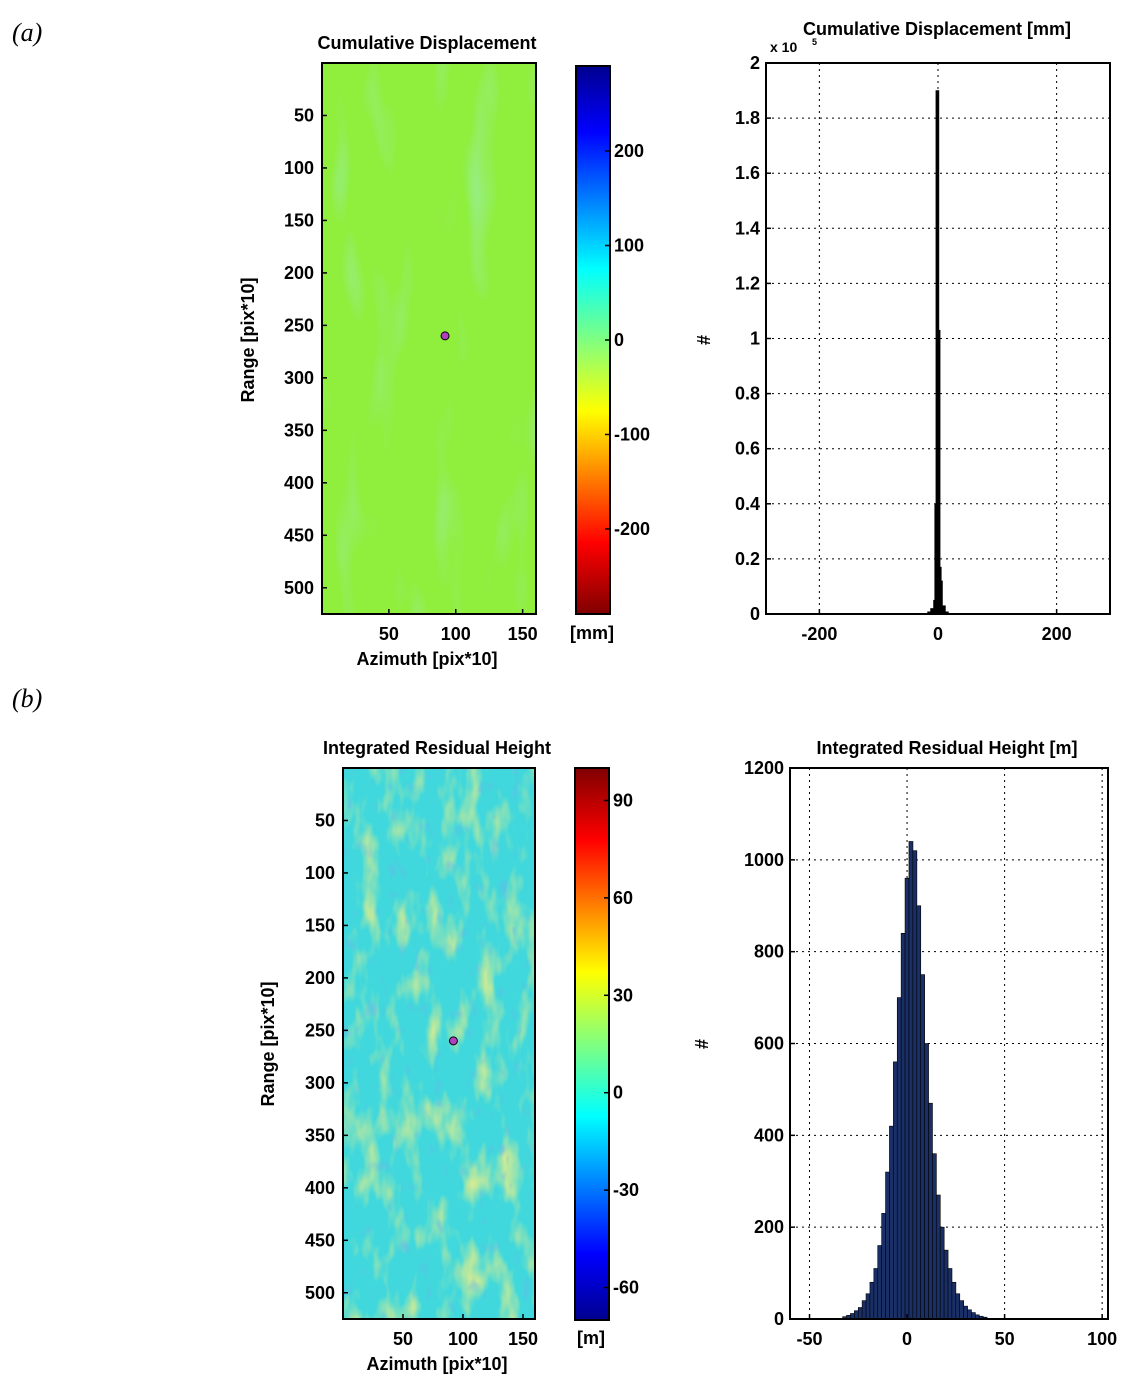  What do you see at coordinates (629, 246) in the screenshot?
I see `colorbar-a-tick-label: 100` at bounding box center [629, 246].